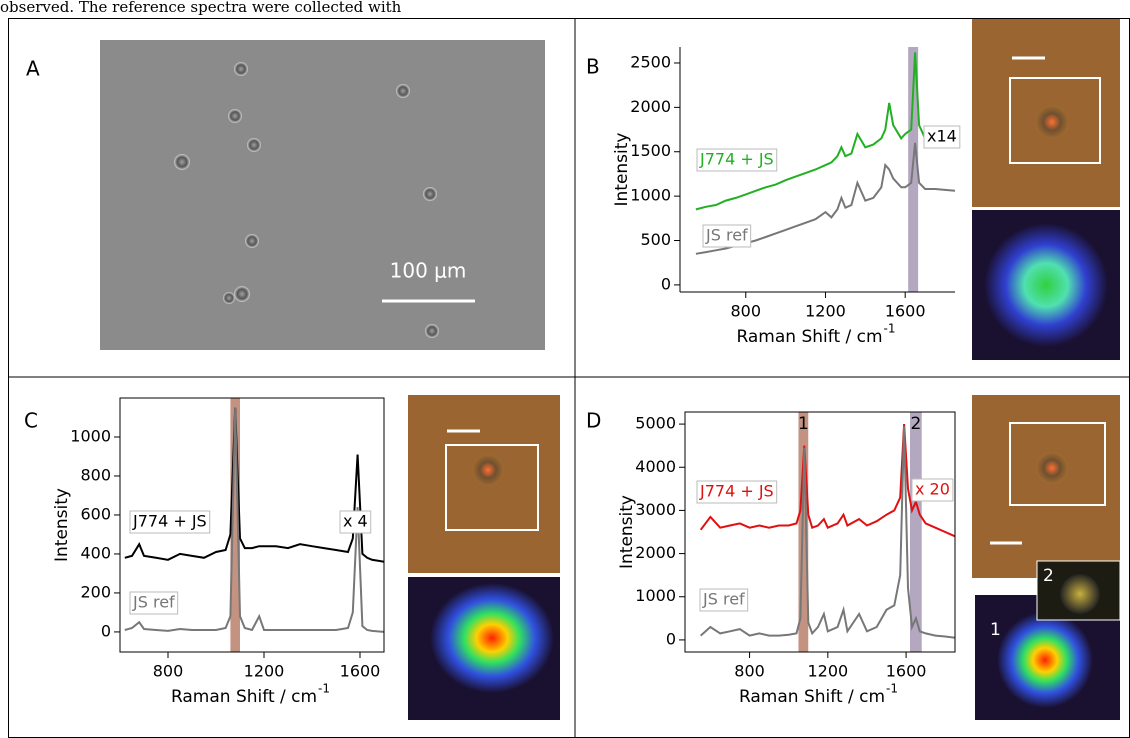 The image size is (1130, 738). What do you see at coordinates (95, 591) in the screenshot?
I see `y-tick-label: 200` at bounding box center [95, 591].